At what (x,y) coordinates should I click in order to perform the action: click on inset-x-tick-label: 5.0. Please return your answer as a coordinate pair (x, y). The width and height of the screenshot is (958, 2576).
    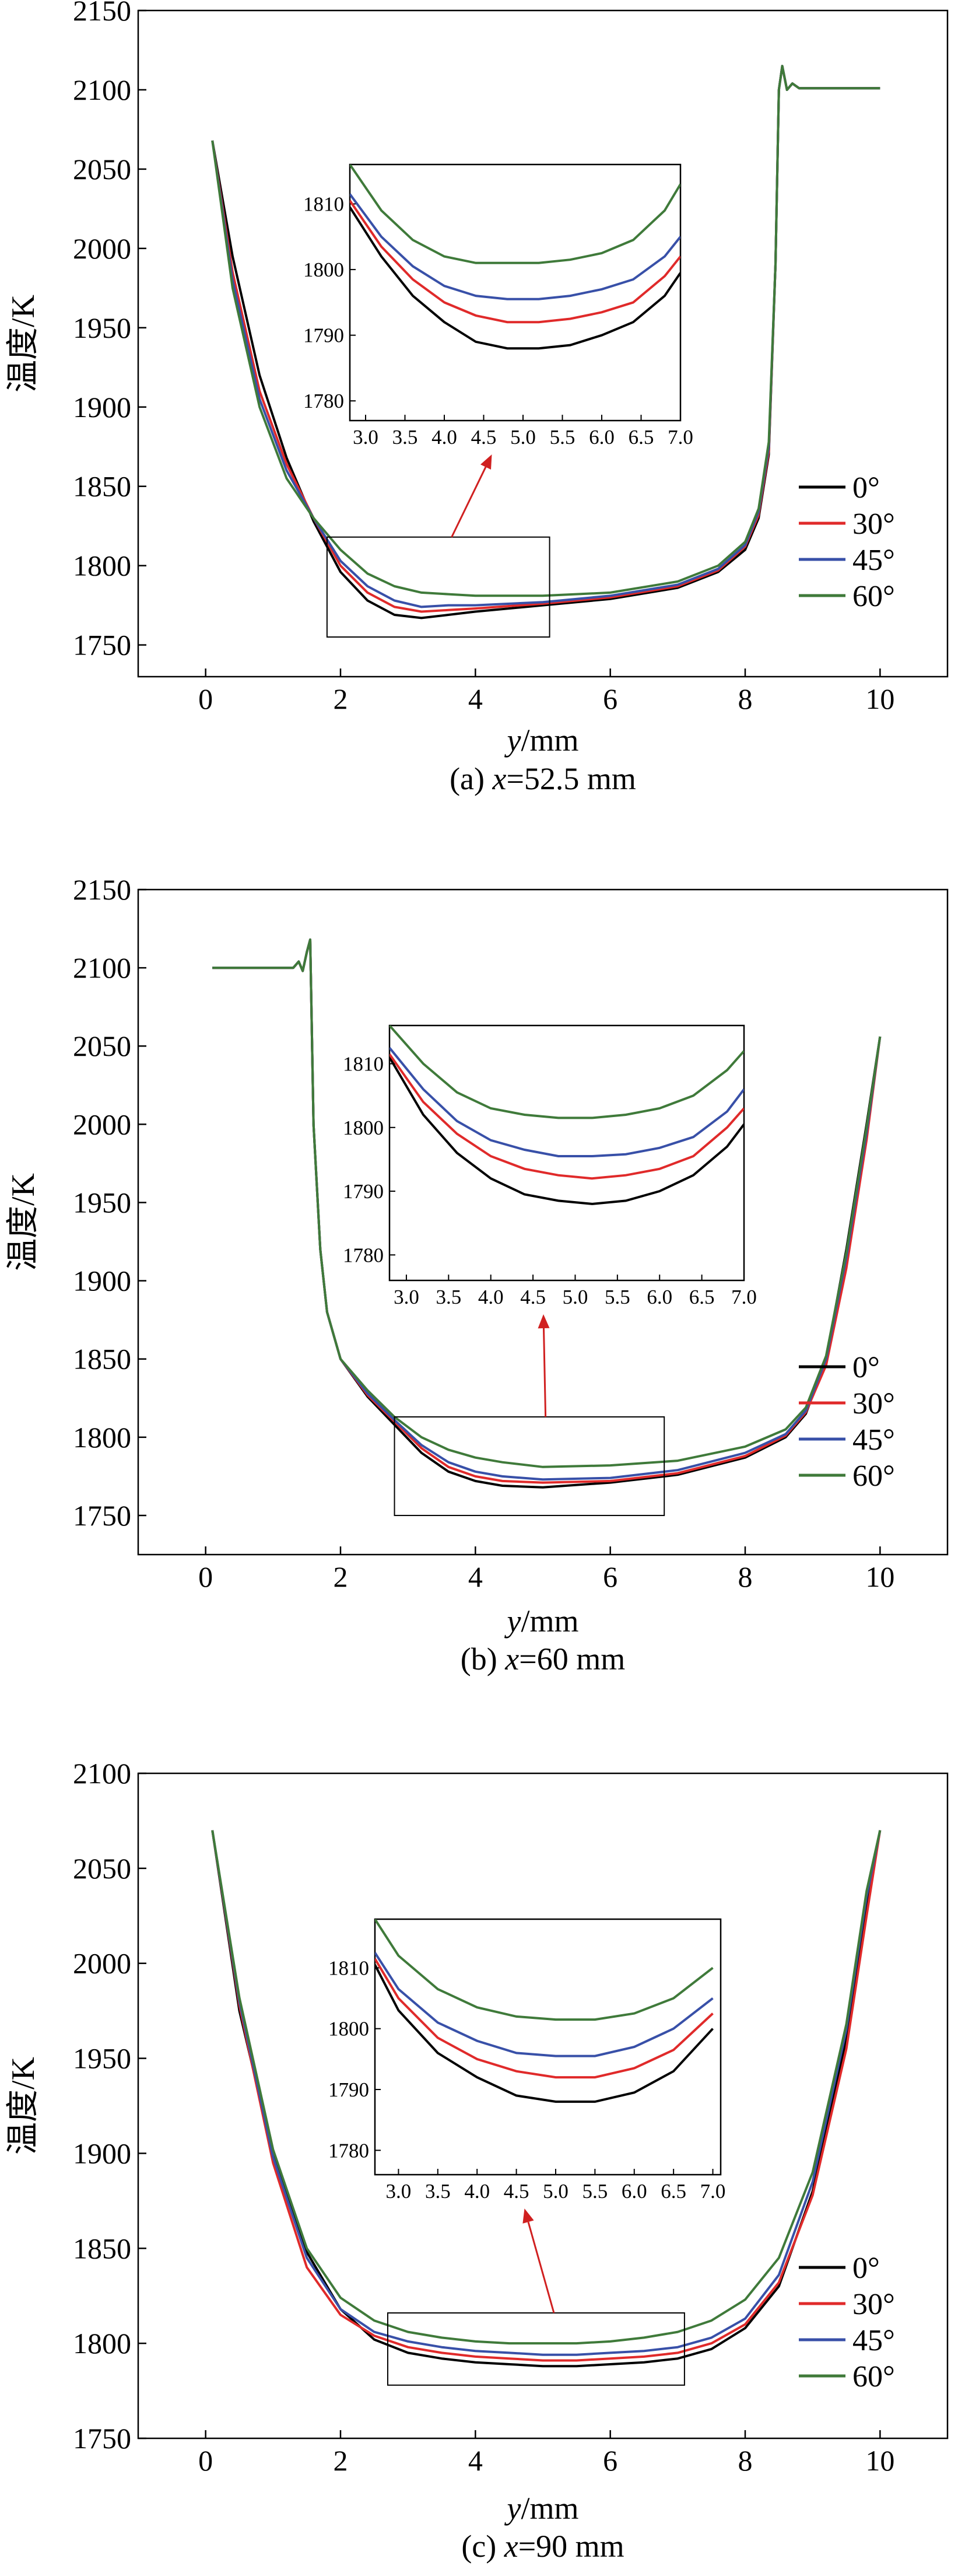
    Looking at the image, I should click on (523, 437).